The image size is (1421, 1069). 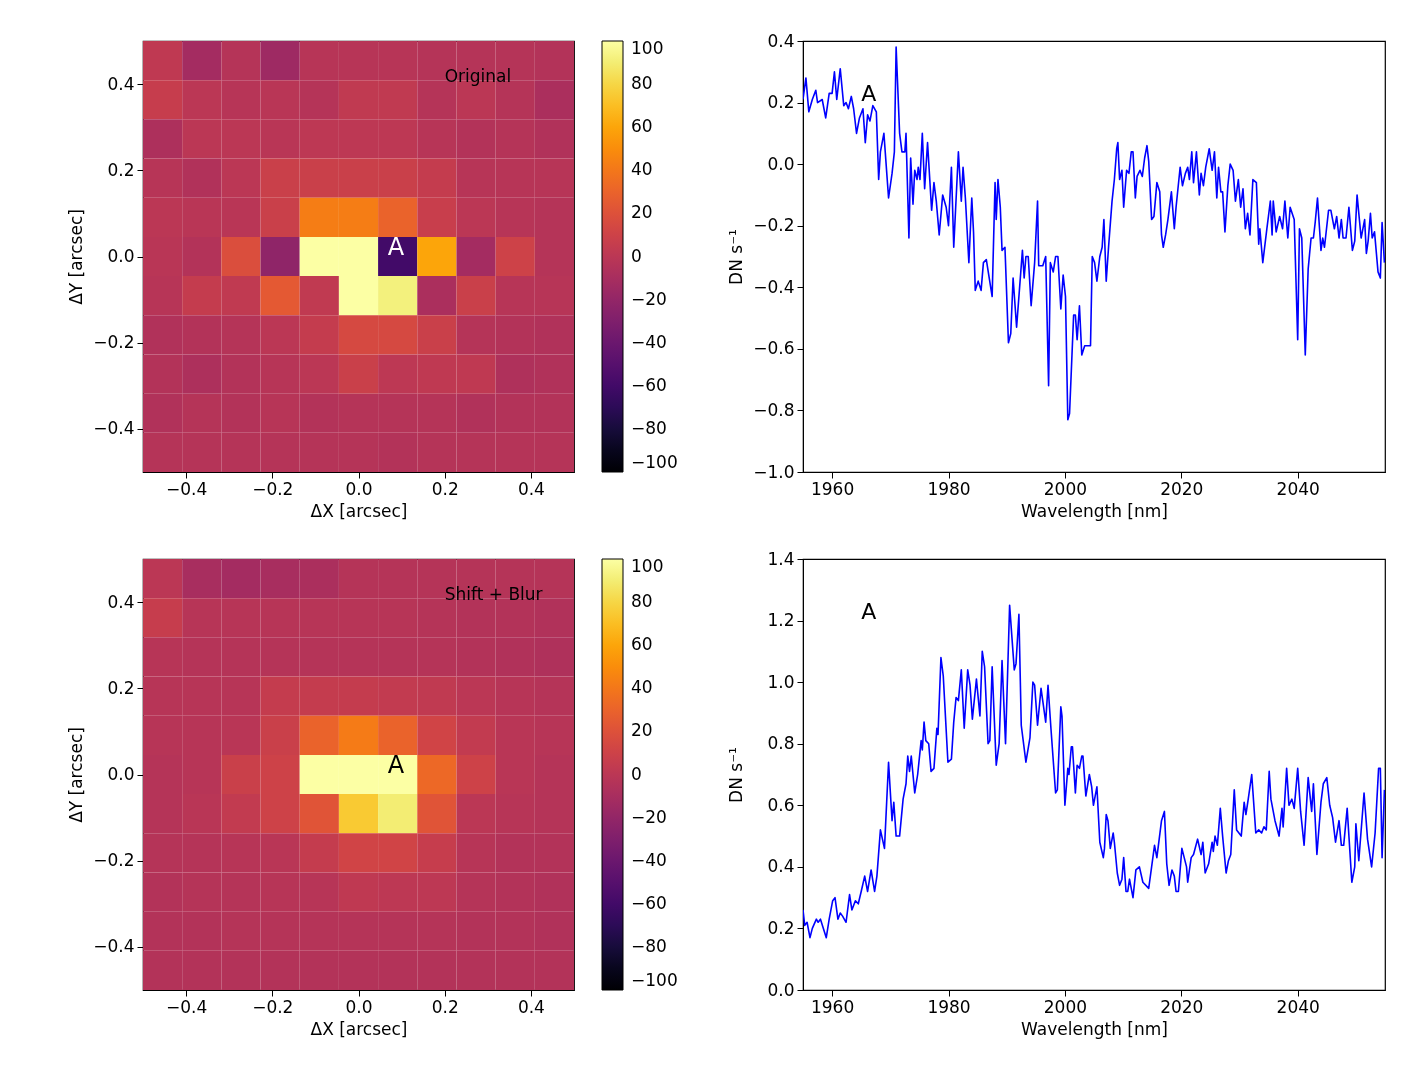 What do you see at coordinates (493, 593) in the screenshot?
I see `annotation: Shift + Blur` at bounding box center [493, 593].